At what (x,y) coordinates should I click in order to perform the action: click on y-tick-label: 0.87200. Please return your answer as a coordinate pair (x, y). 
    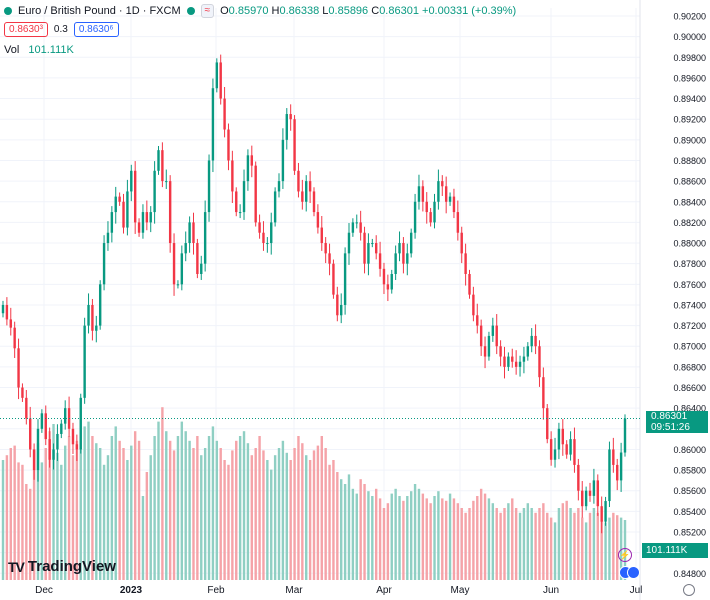
    Looking at the image, I should click on (689, 326).